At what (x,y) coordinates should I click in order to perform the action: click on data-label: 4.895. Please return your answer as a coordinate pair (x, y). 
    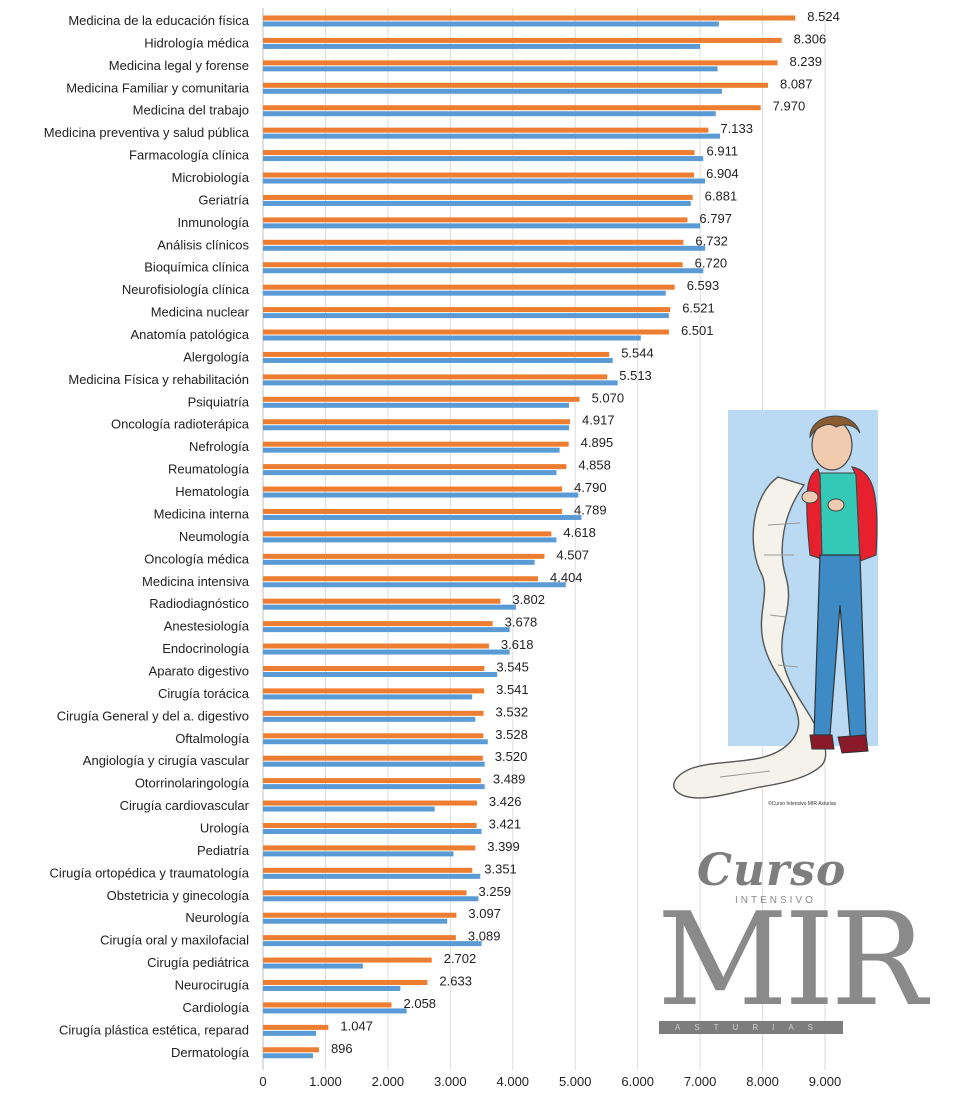
    Looking at the image, I should click on (597, 442).